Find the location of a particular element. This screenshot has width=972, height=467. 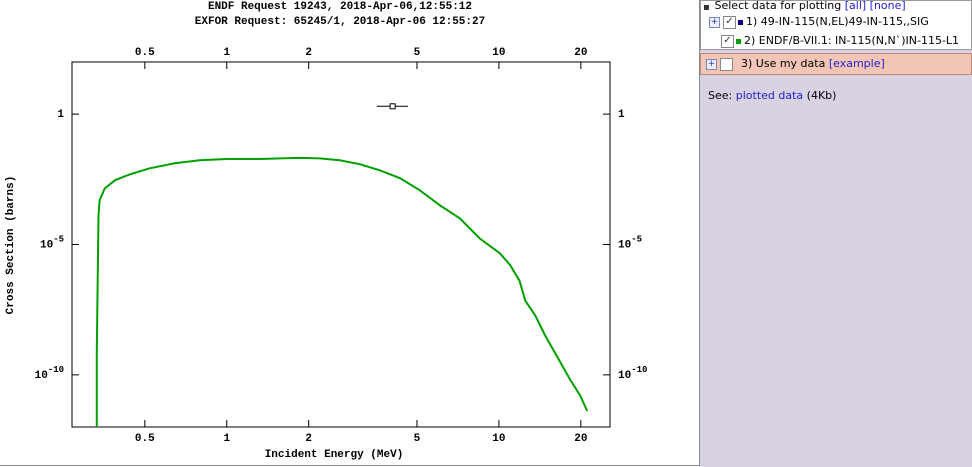

header-icon: ▪ is located at coordinates (706, 7).